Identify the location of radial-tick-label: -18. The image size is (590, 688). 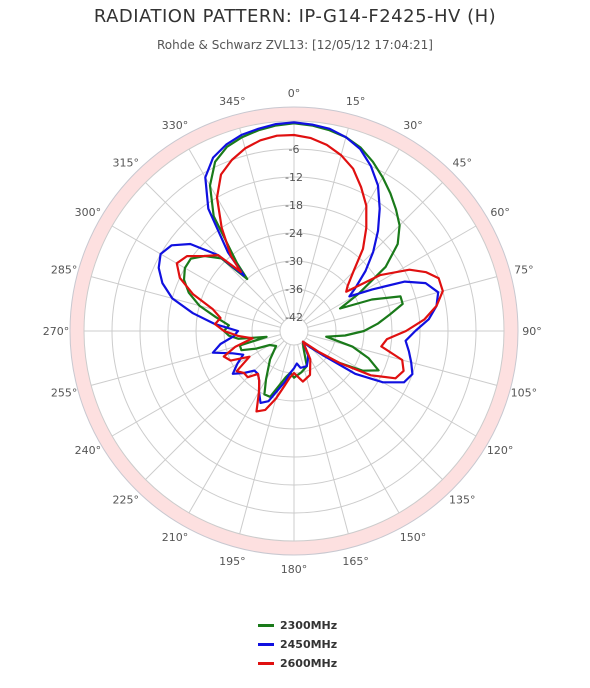
(294, 205).